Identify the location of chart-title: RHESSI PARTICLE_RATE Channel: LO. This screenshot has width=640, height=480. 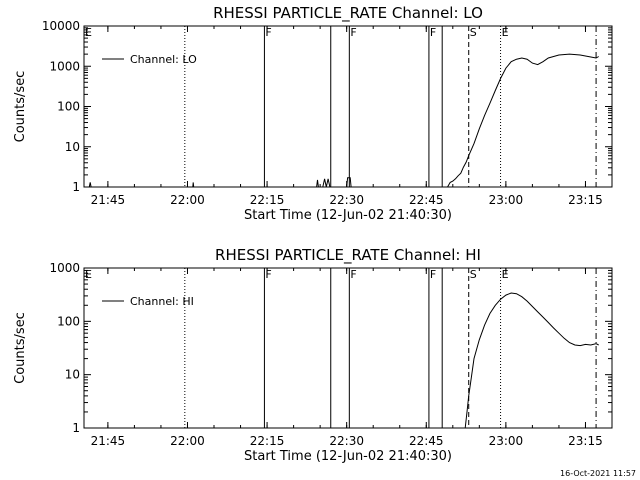
(348, 13).